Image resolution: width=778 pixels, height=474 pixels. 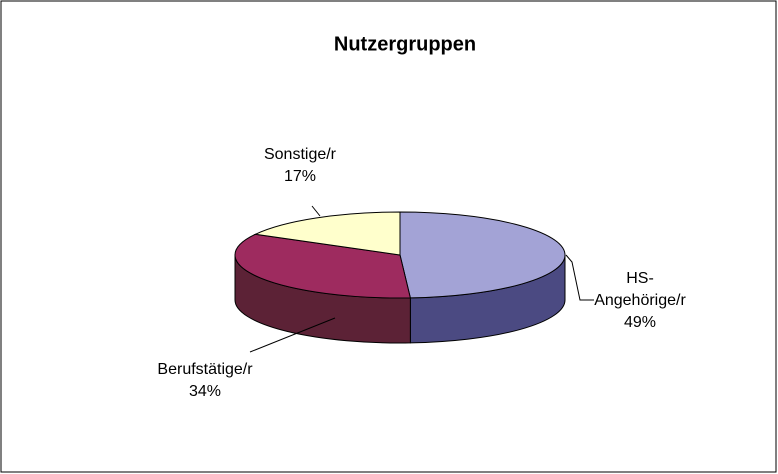 I want to click on chart-title: Nutzergruppen, so click(x=405, y=44).